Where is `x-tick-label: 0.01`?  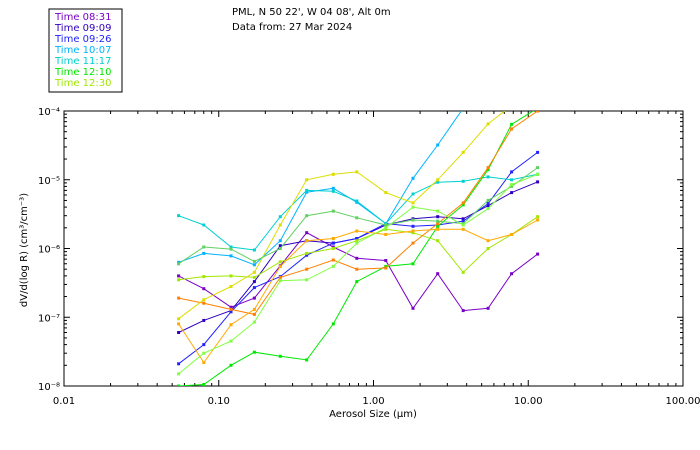
x-tick-label: 0.01 is located at coordinates (64, 401).